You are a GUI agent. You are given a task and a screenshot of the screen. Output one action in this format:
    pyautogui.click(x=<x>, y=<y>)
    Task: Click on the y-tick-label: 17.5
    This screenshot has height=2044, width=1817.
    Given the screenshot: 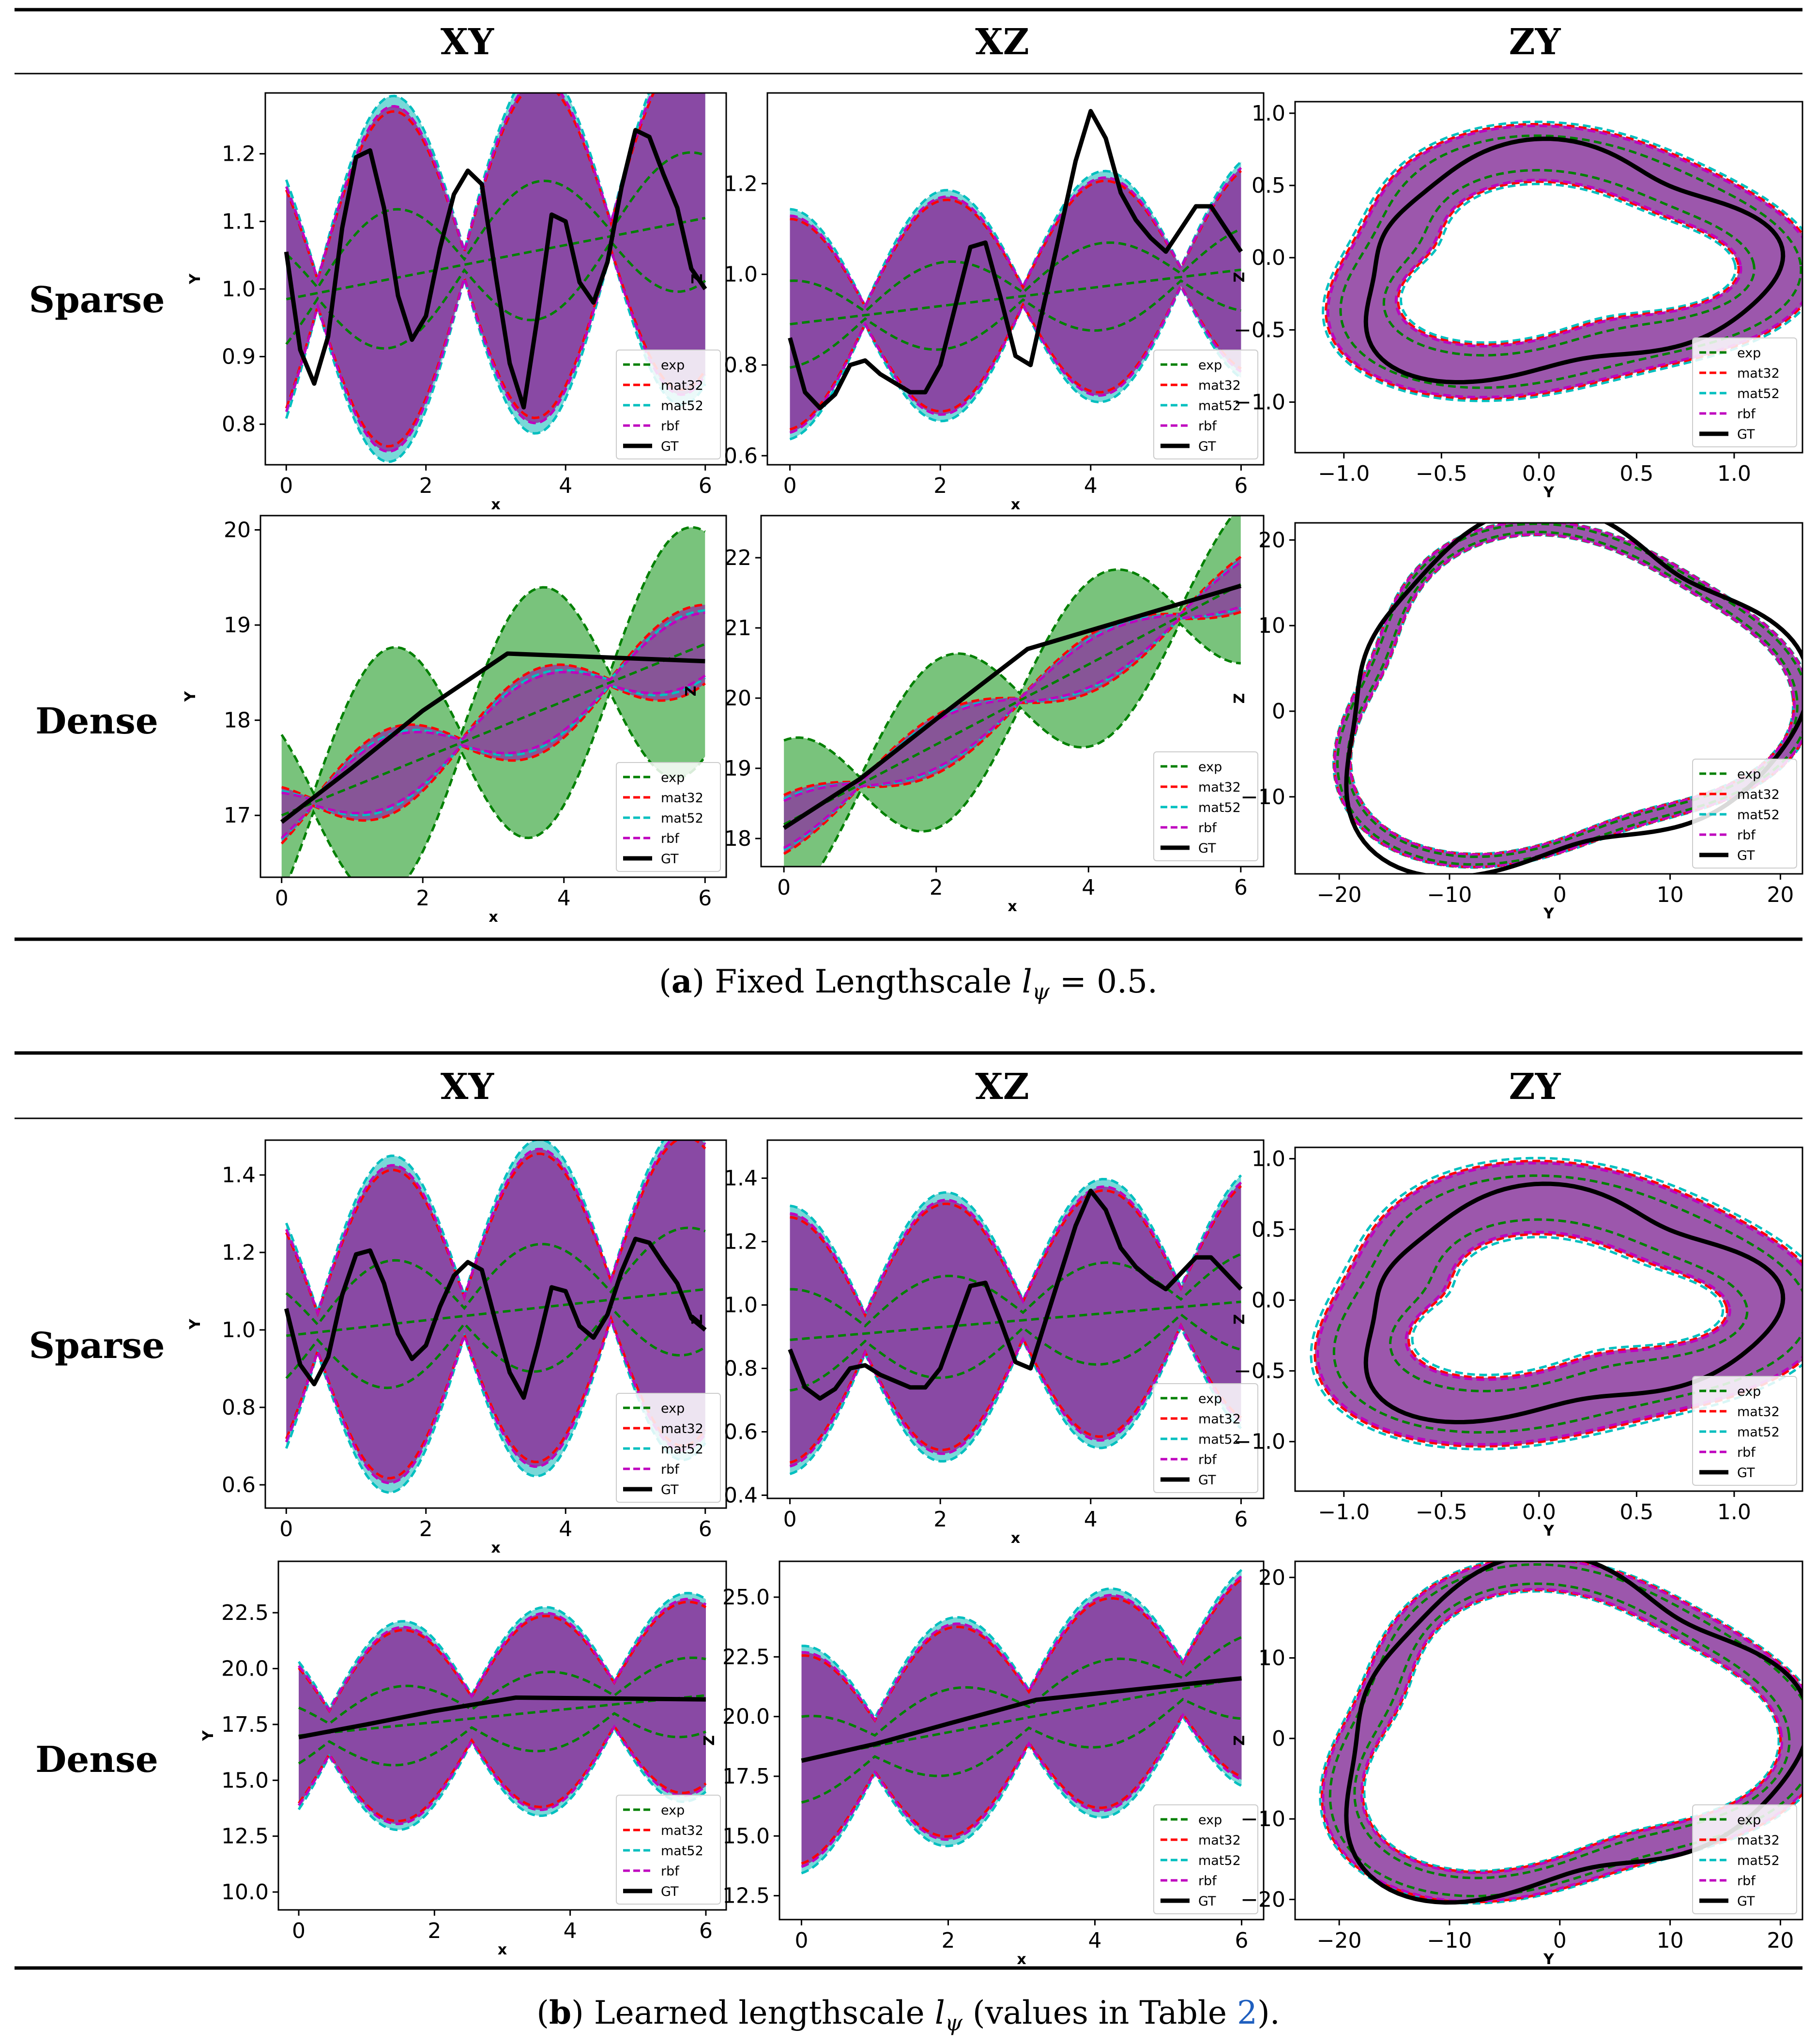 What is the action you would take?
    pyautogui.click(x=746, y=1776)
    